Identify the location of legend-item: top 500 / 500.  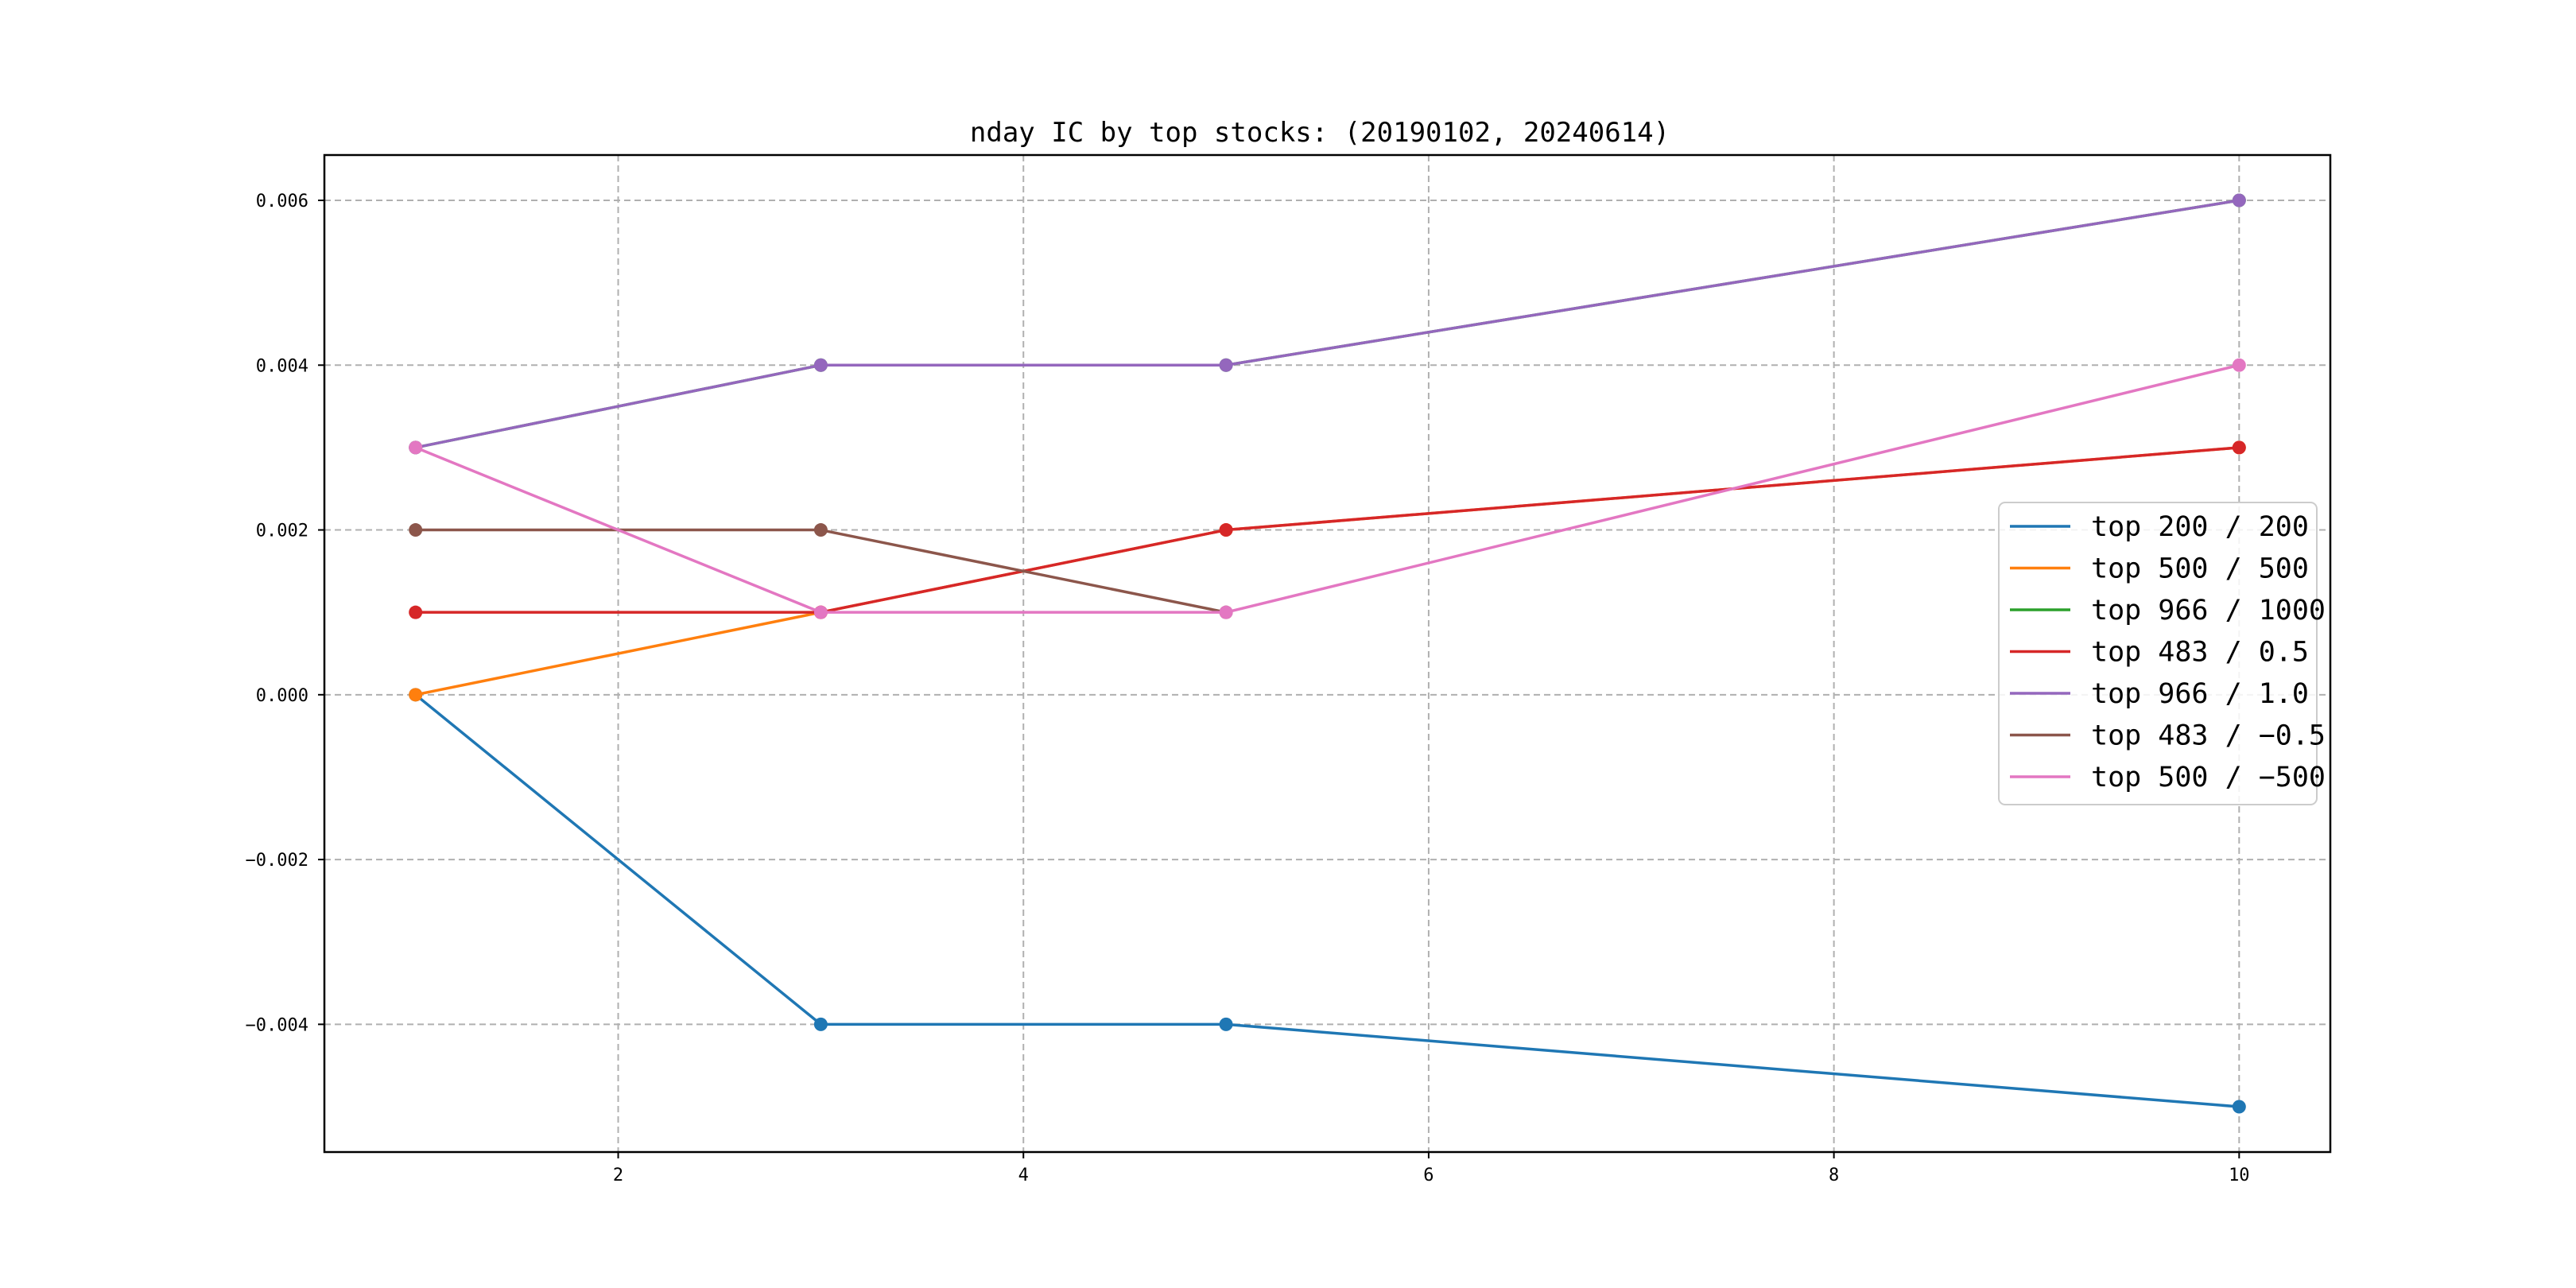
(2160, 569).